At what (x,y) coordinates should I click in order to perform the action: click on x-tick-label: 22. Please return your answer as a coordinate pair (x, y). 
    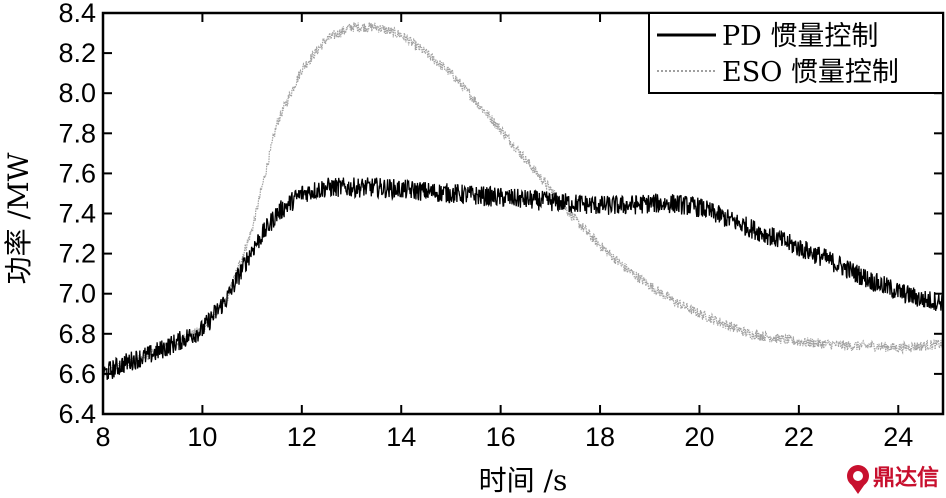
    Looking at the image, I should click on (799, 437).